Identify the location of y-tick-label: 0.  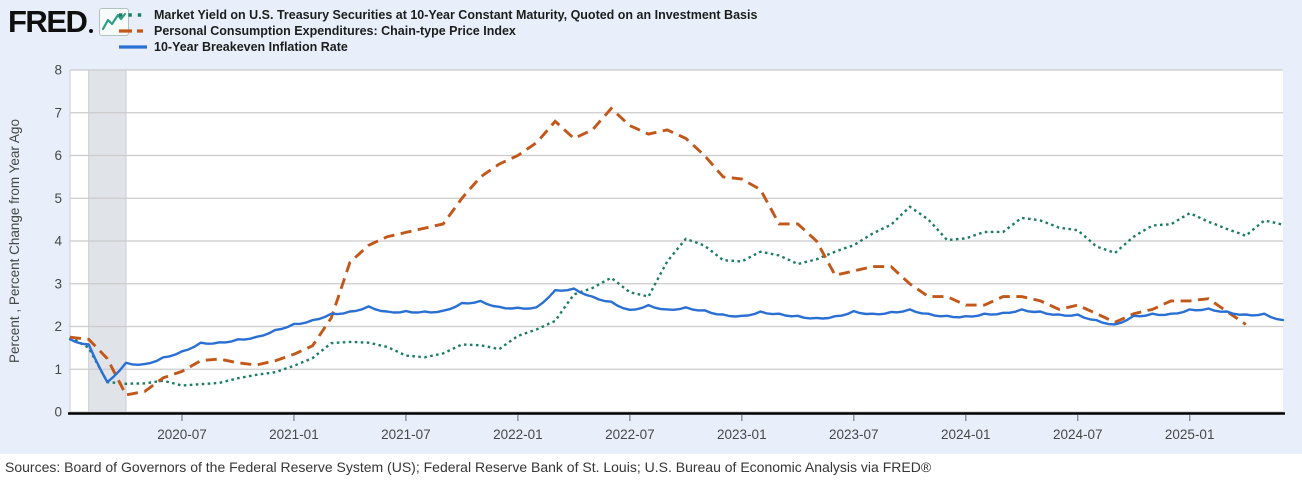
(58, 412).